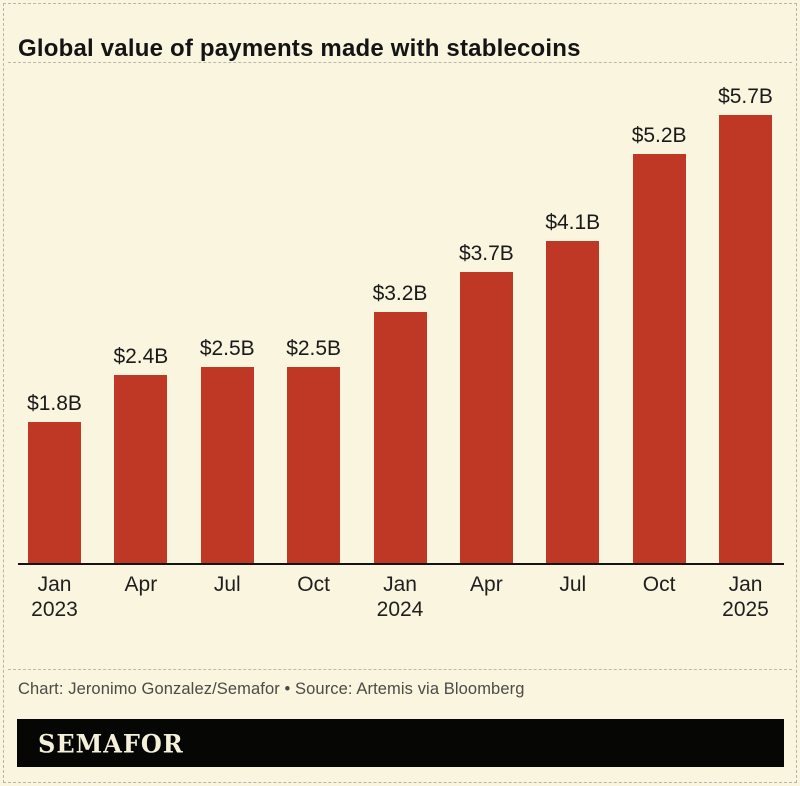 The height and width of the screenshot is (786, 800). I want to click on bar-column: $3.2B, so click(400, 423).